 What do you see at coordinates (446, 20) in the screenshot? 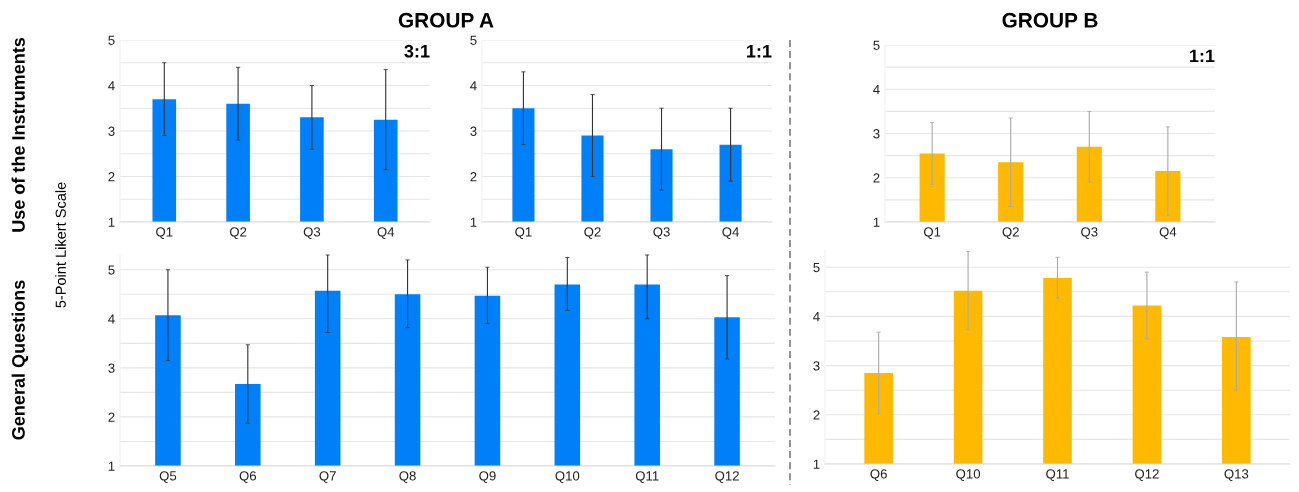
I see `chart-title: GROUP A` at bounding box center [446, 20].